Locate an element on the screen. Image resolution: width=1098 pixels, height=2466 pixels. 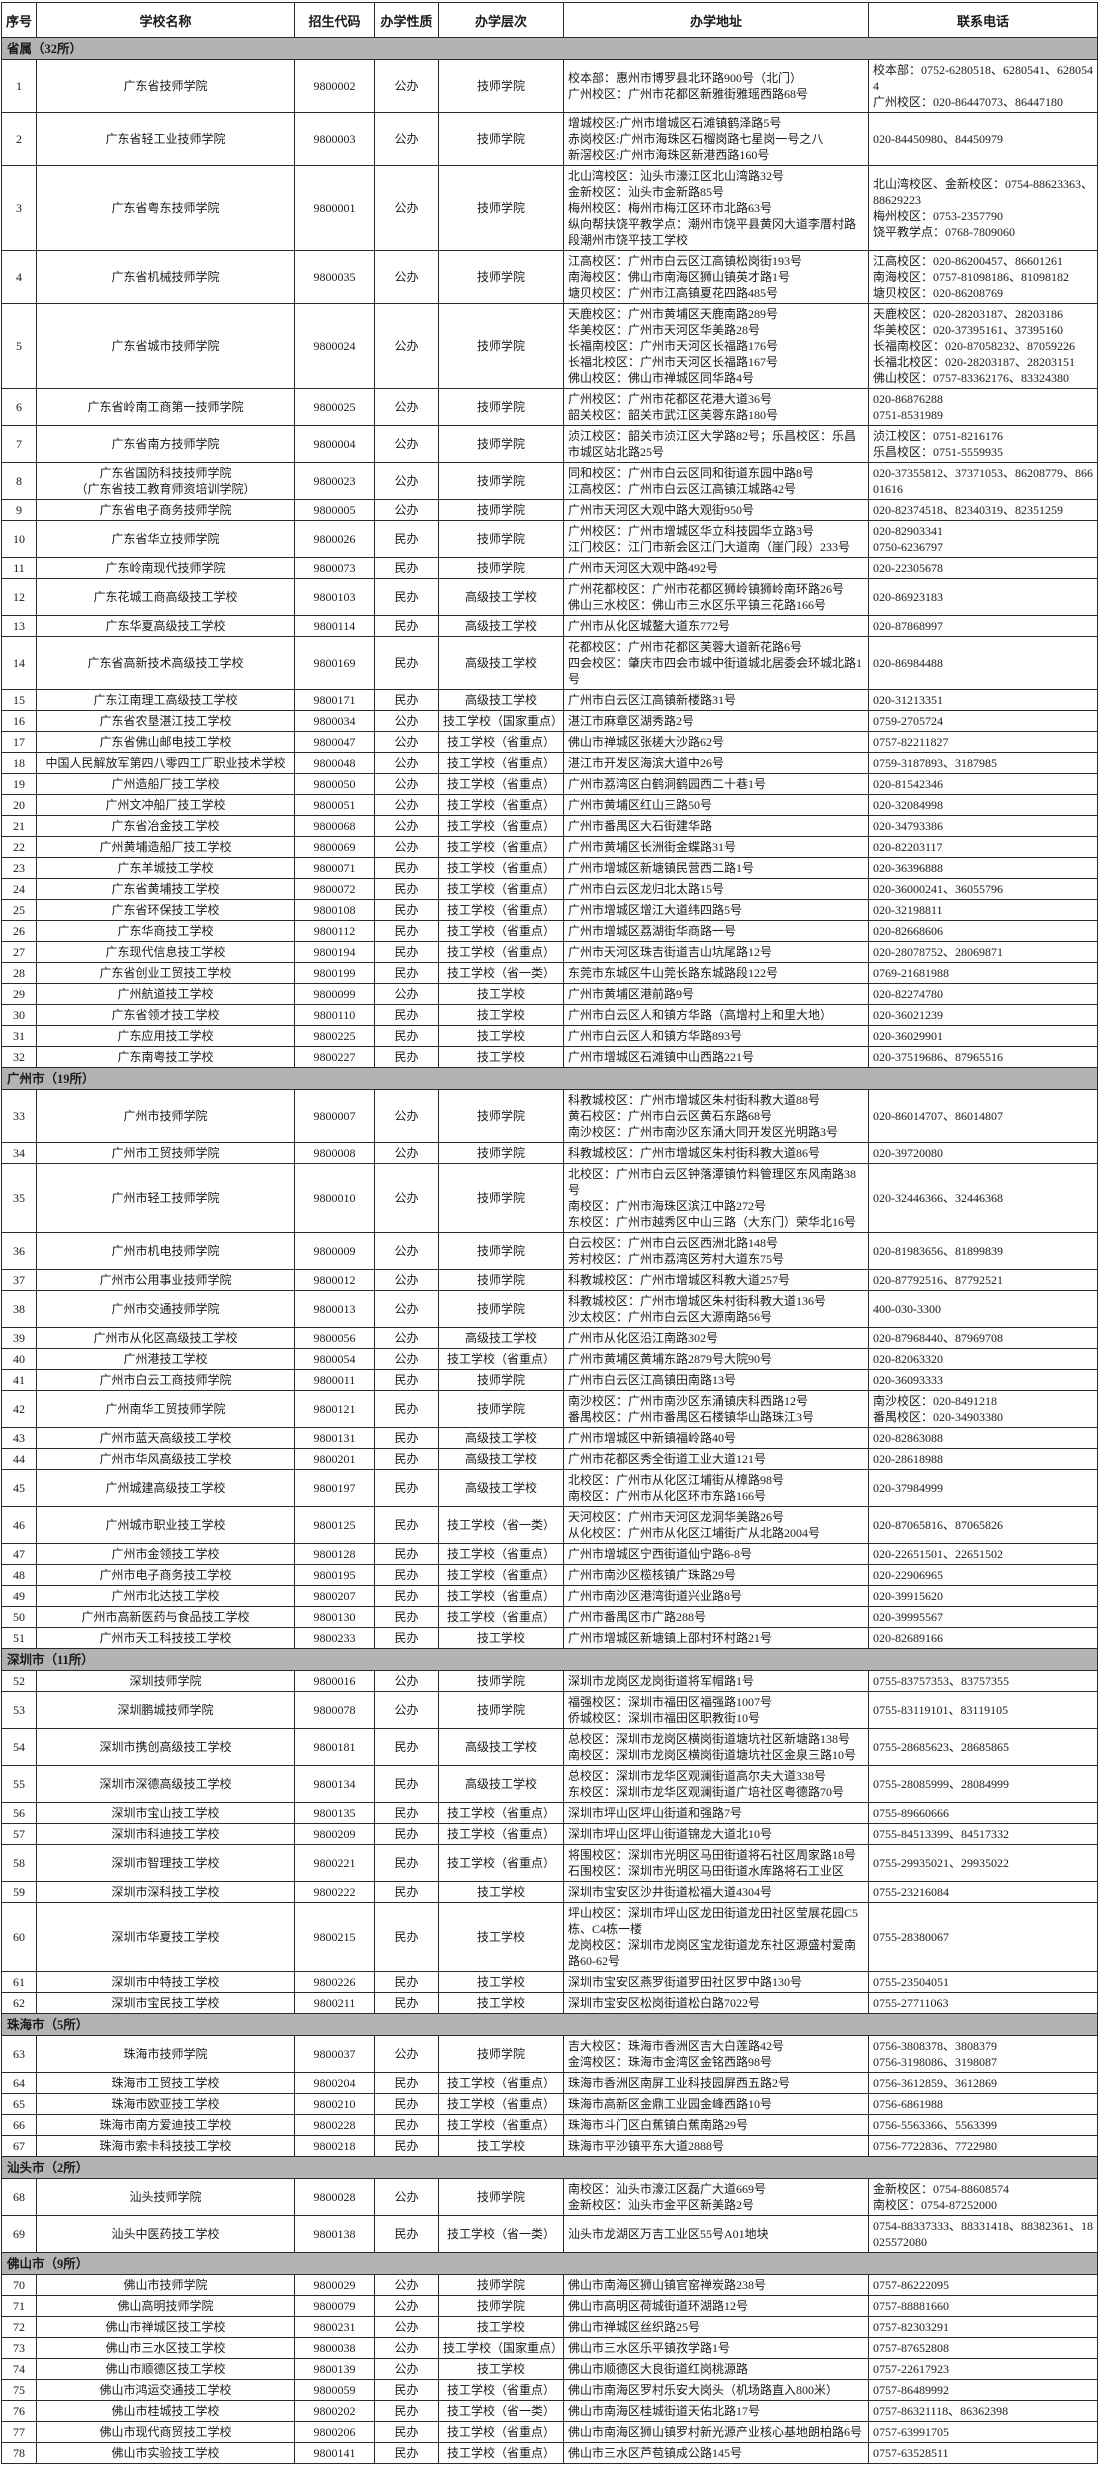
cell-enrollment-code: 9800202 is located at coordinates (334, 2411).